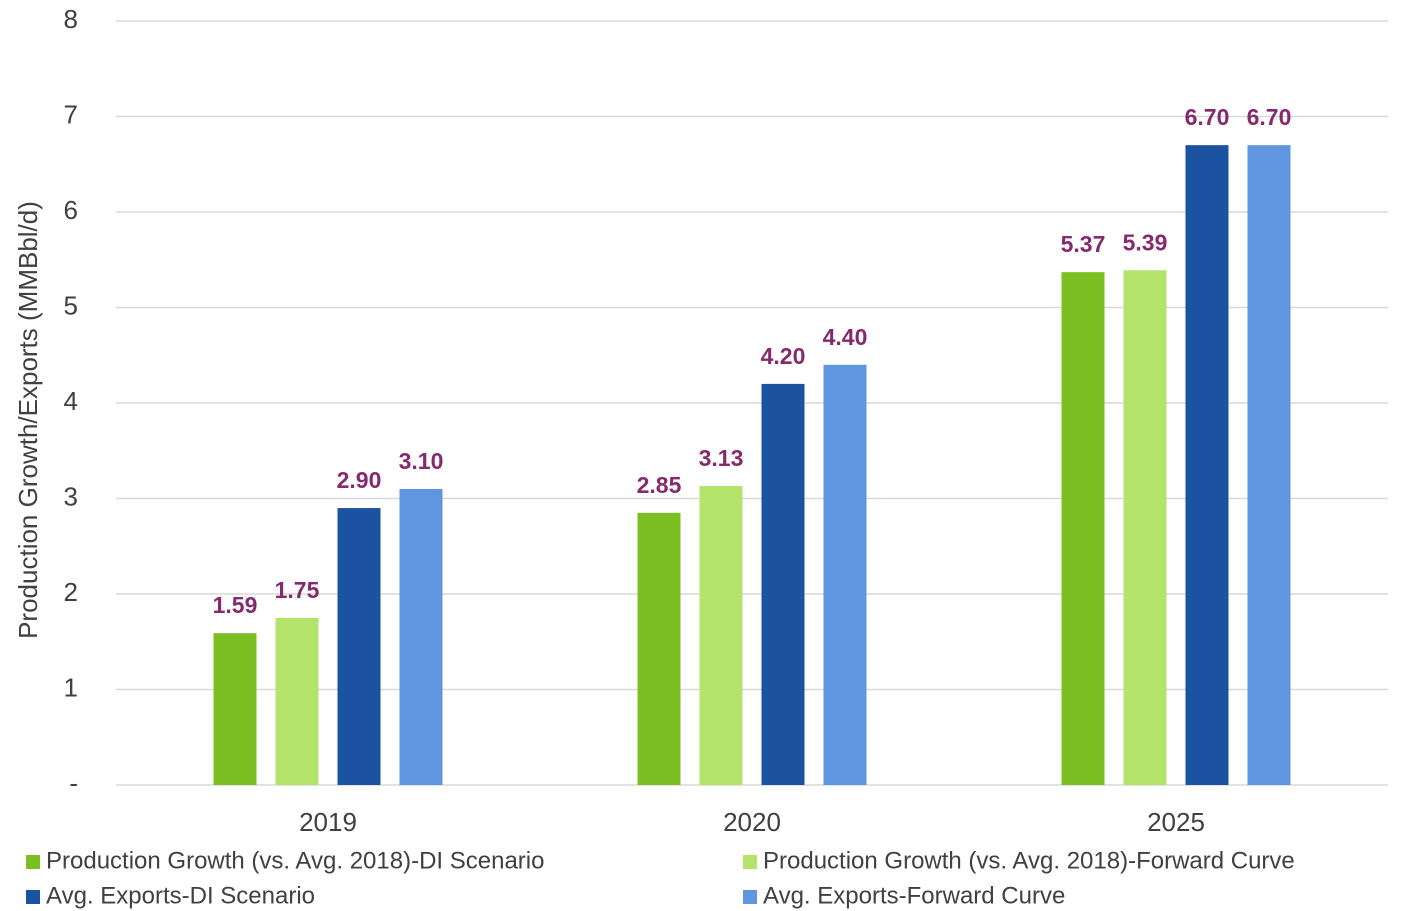 This screenshot has height=911, width=1401. Describe the element at coordinates (1145, 242) in the screenshot. I see `value-label: 5.39` at that location.